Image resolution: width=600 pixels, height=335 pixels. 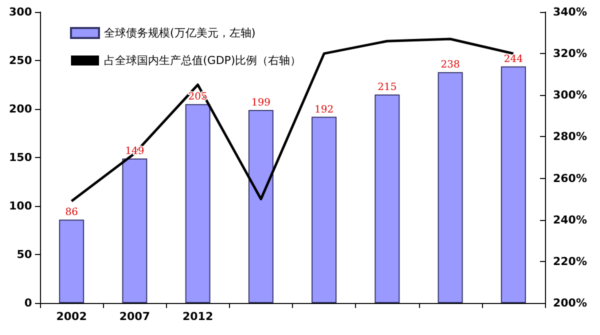 What do you see at coordinates (260, 102) in the screenshot?
I see `data-label: 199` at bounding box center [260, 102].